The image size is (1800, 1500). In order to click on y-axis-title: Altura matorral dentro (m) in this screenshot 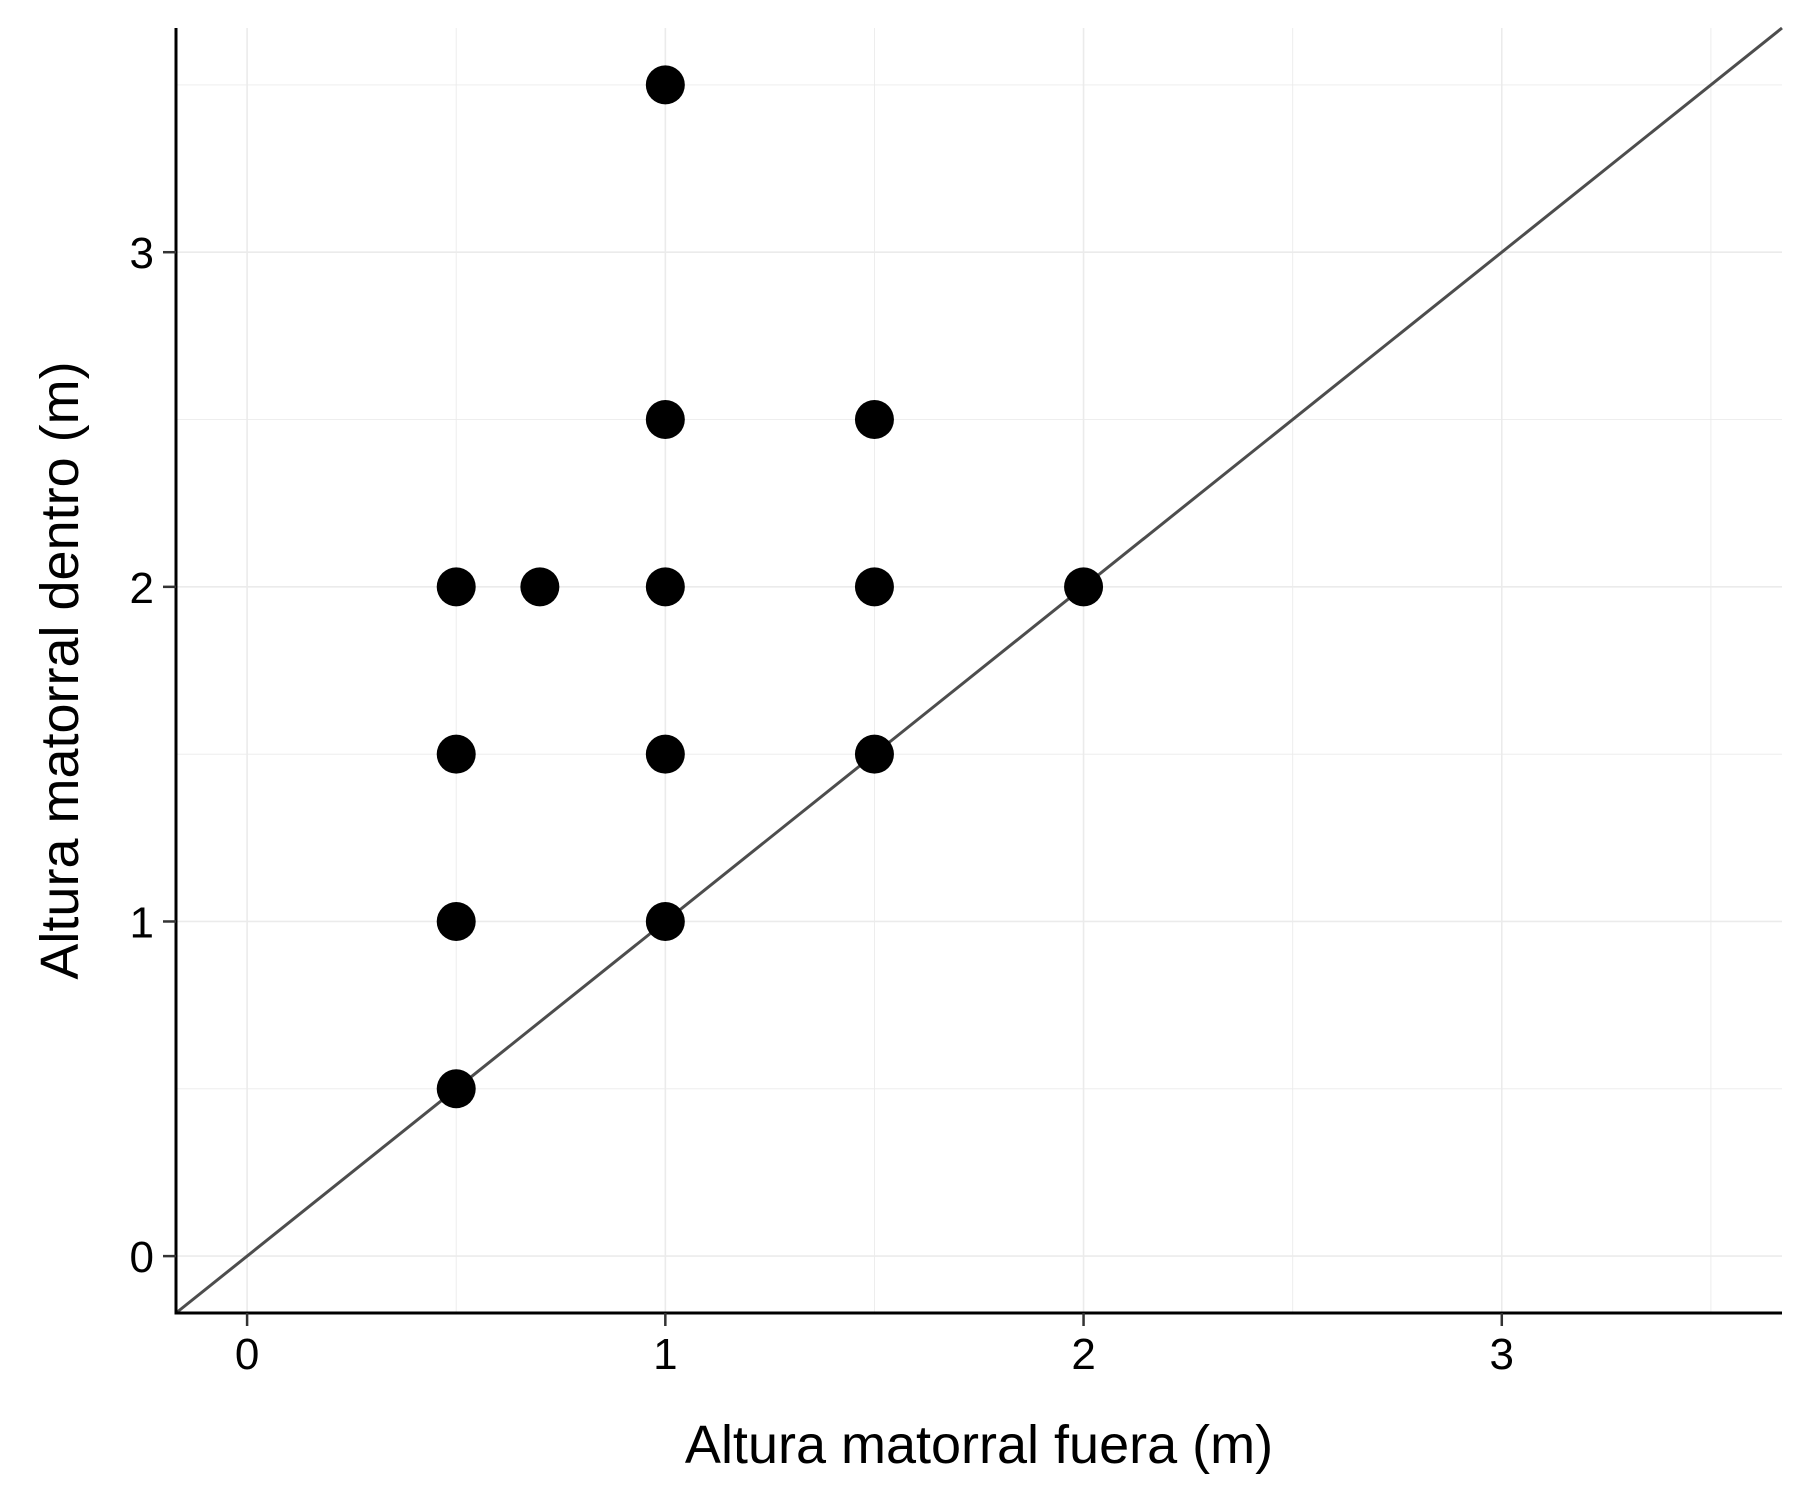, I will do `click(60, 670)`.